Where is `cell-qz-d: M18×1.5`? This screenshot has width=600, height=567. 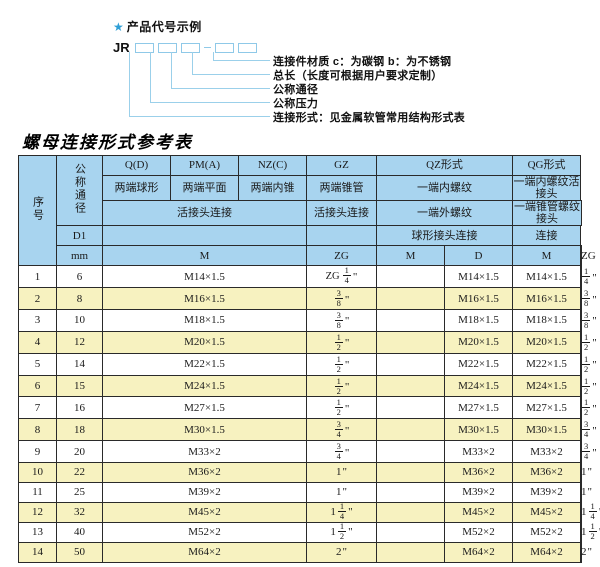
cell-qz-d: M18×1.5 is located at coordinates (478, 320).